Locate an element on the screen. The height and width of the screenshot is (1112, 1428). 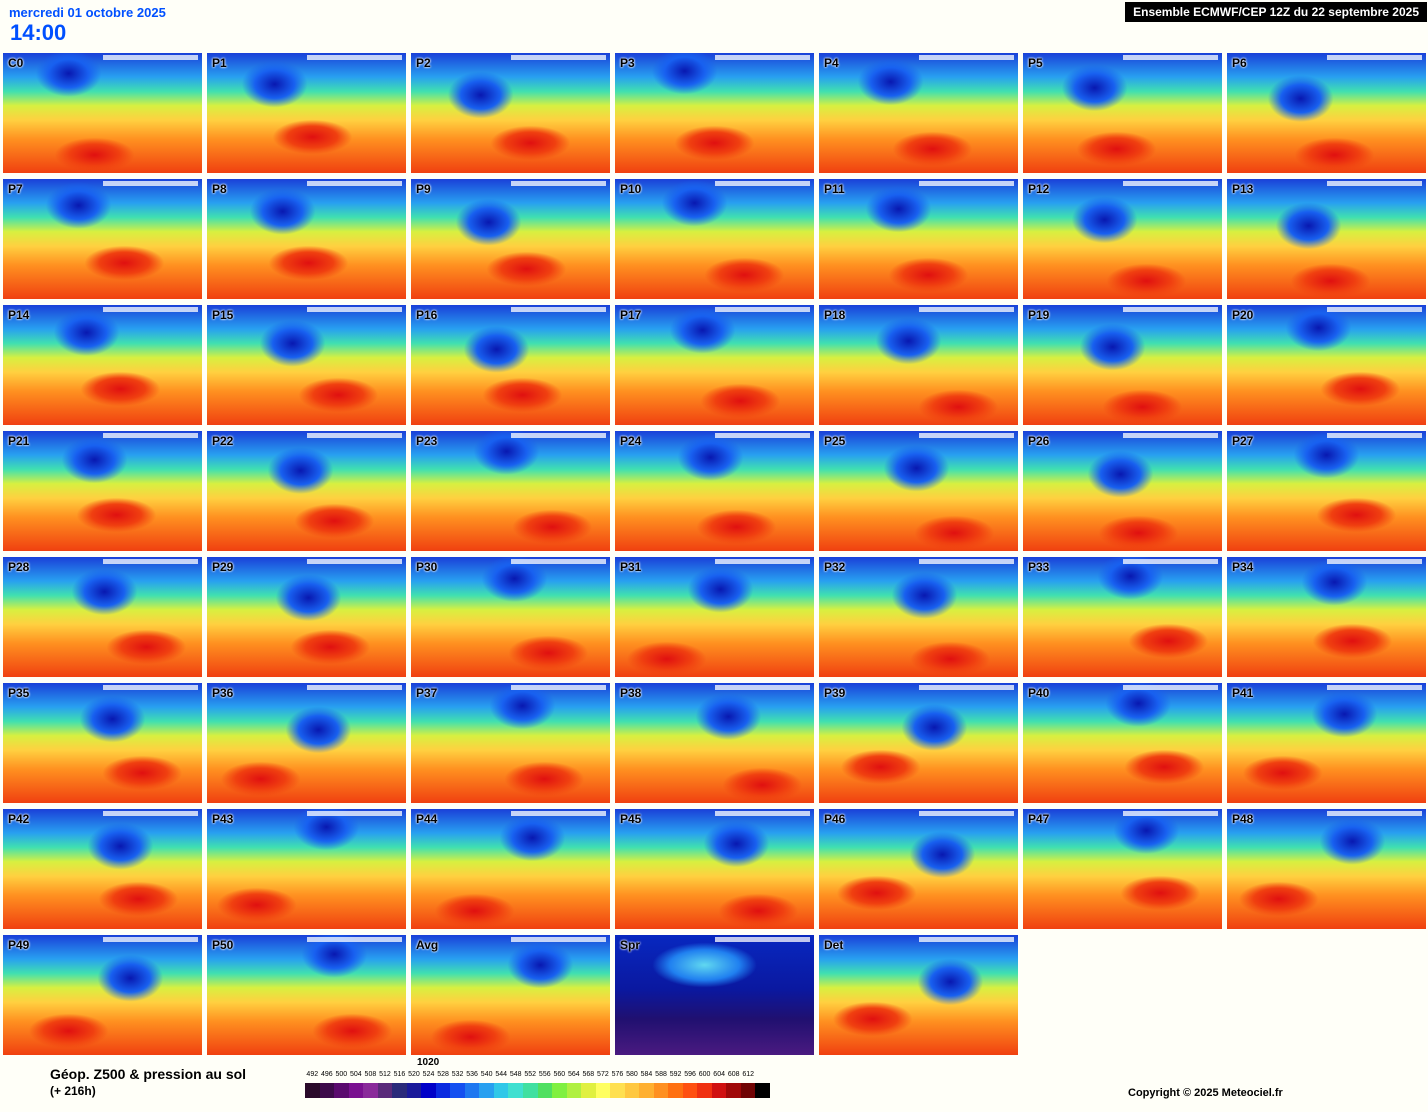
panel-label: P10 is located at coordinates (631, 189).